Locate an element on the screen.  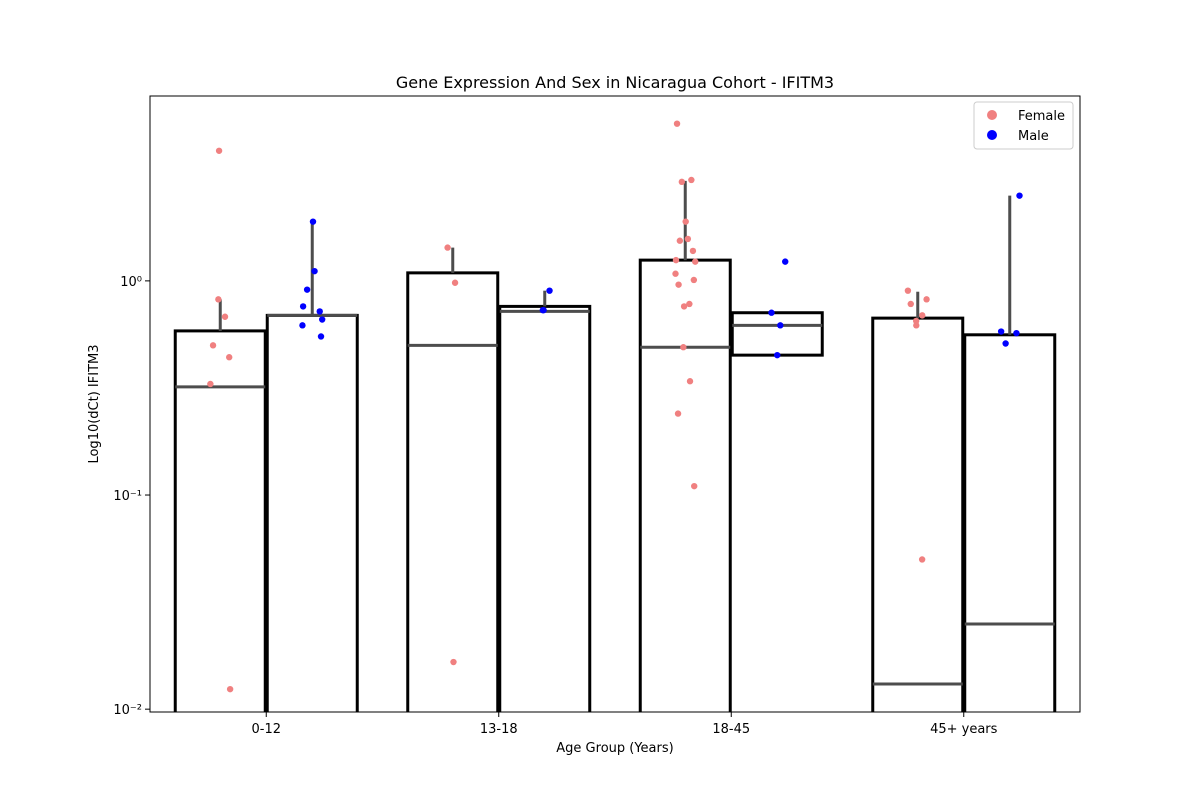
legend-label: Female is located at coordinates (1041, 116).